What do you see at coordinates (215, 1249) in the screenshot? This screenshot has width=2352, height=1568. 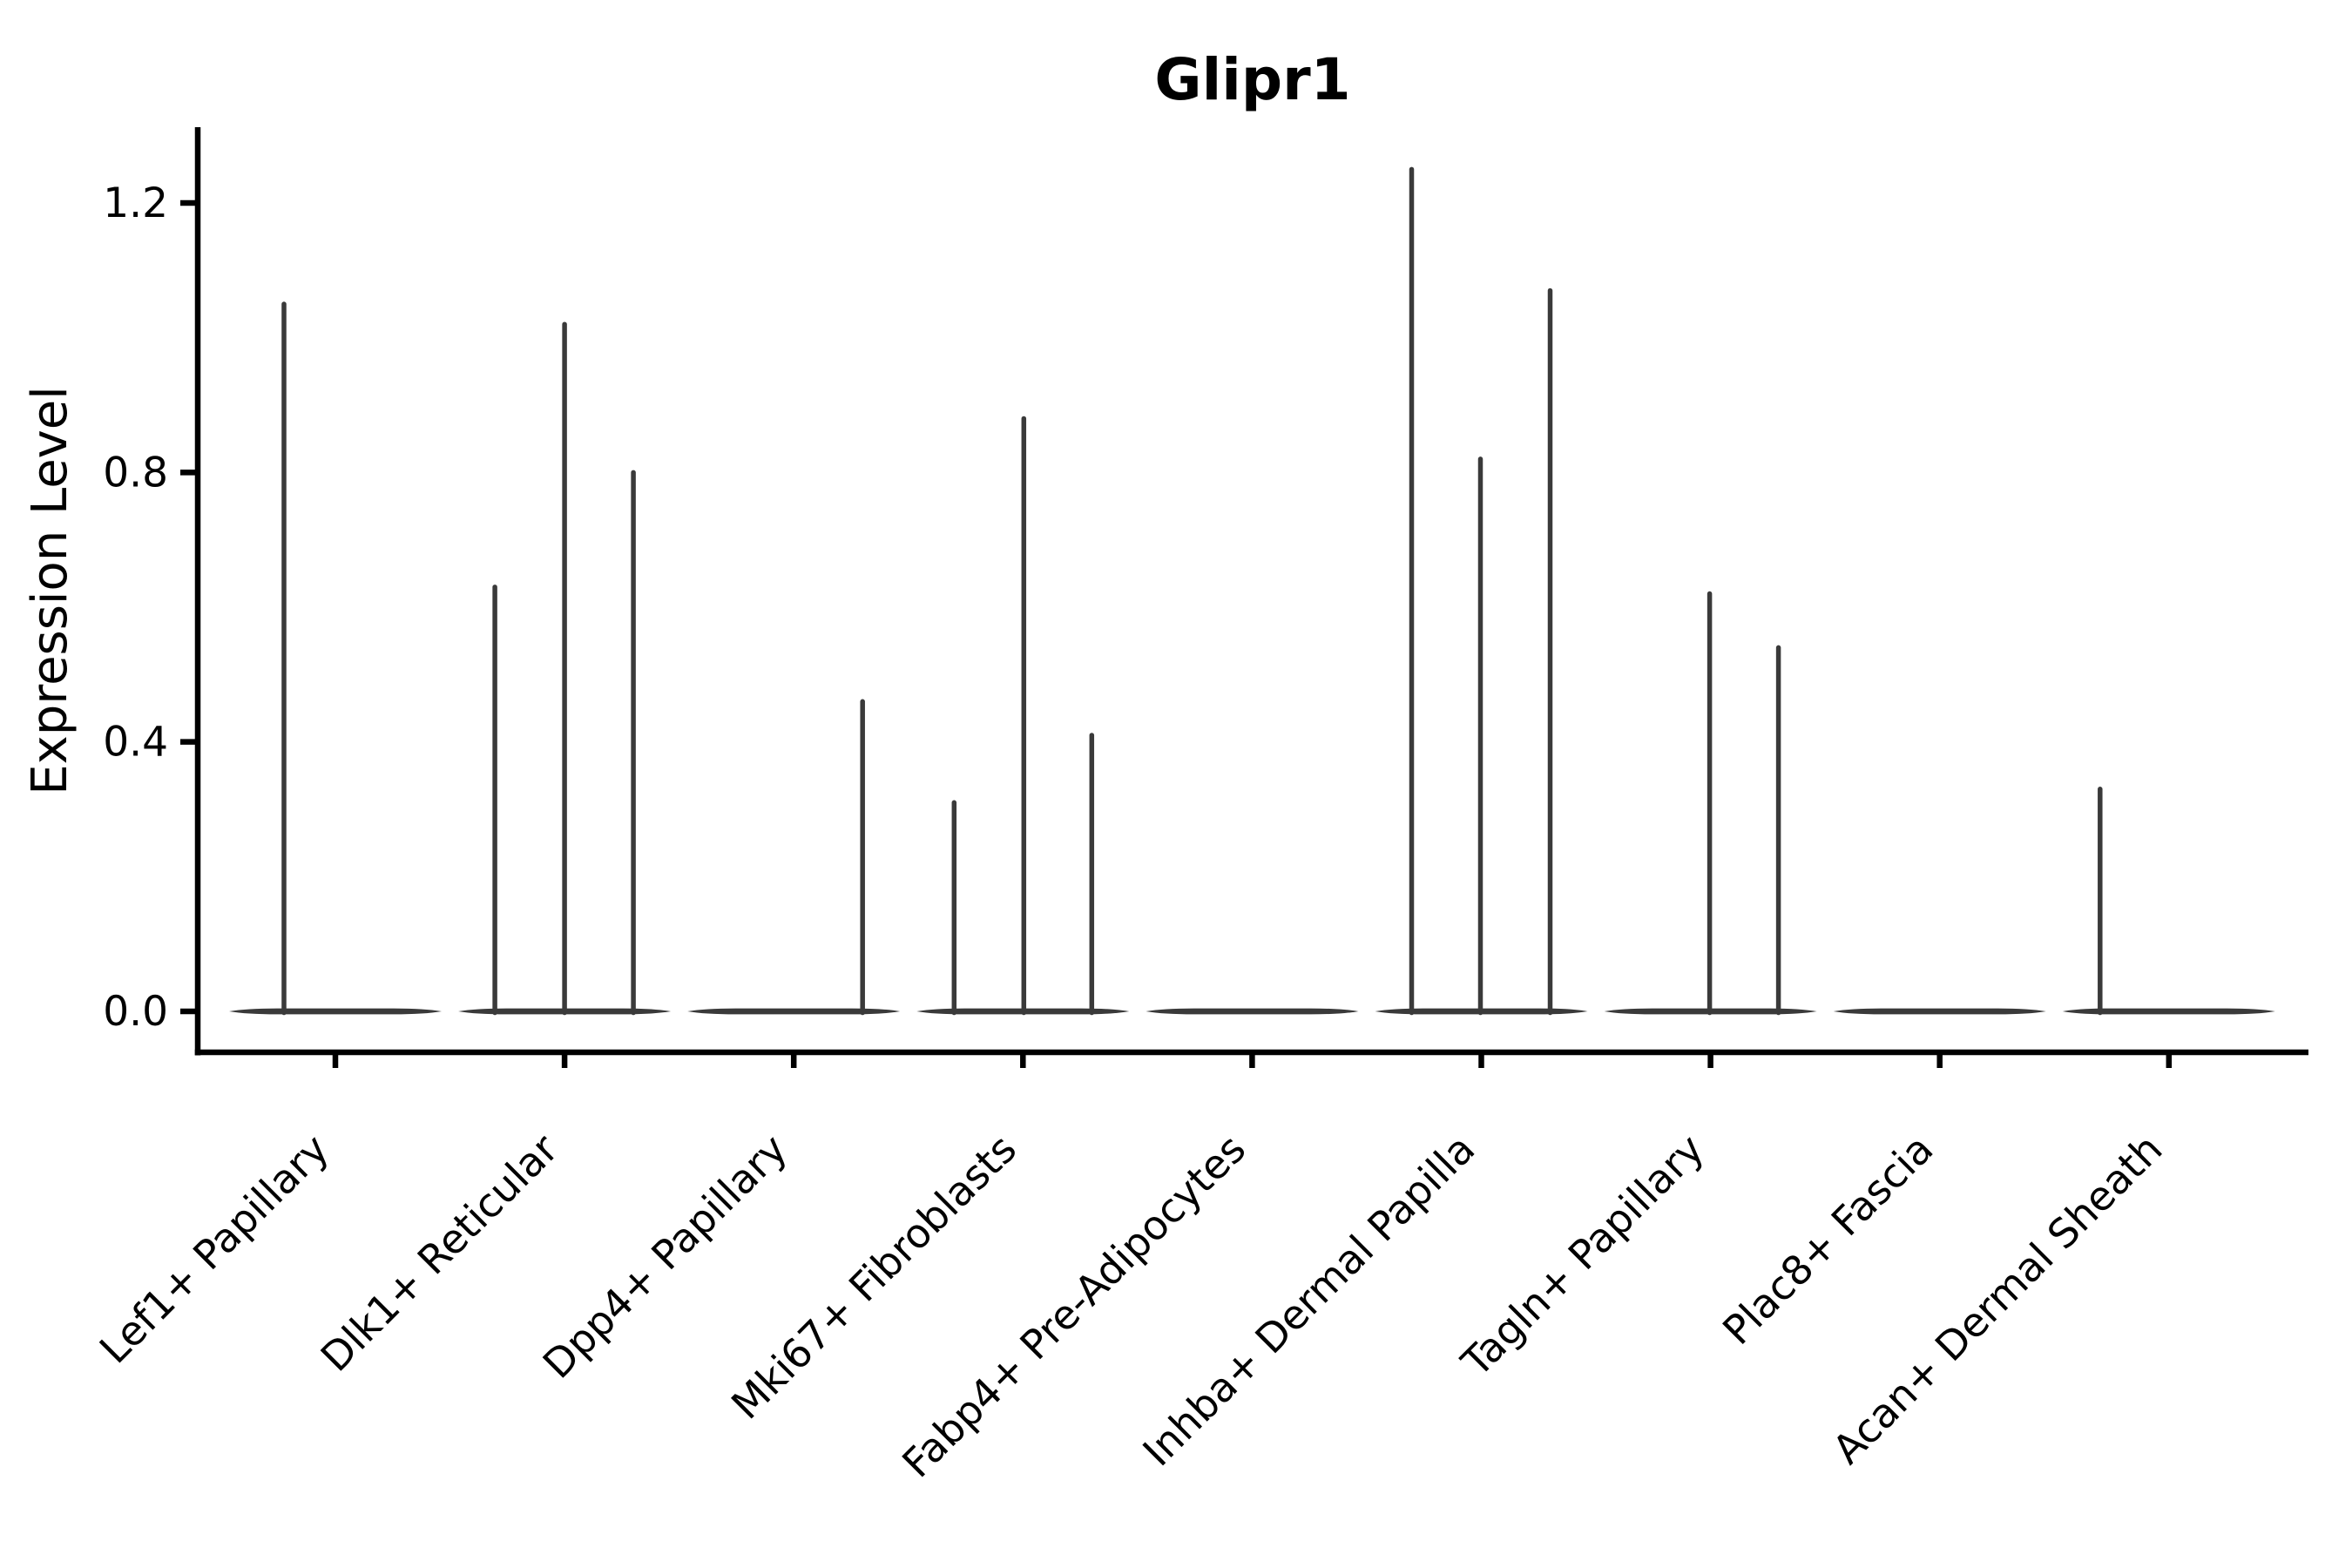 I see `x-tick-label: Lef1+ Papillary` at bounding box center [215, 1249].